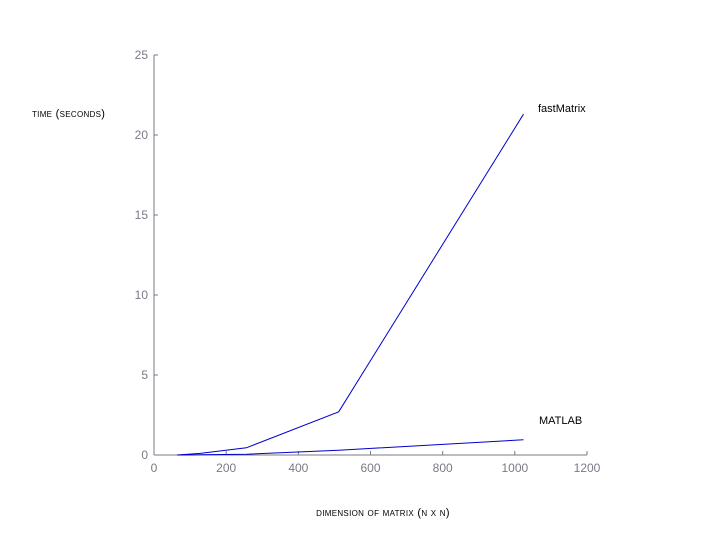 The height and width of the screenshot is (551, 720). What do you see at coordinates (226, 468) in the screenshot?
I see `x-tick-label: 200` at bounding box center [226, 468].